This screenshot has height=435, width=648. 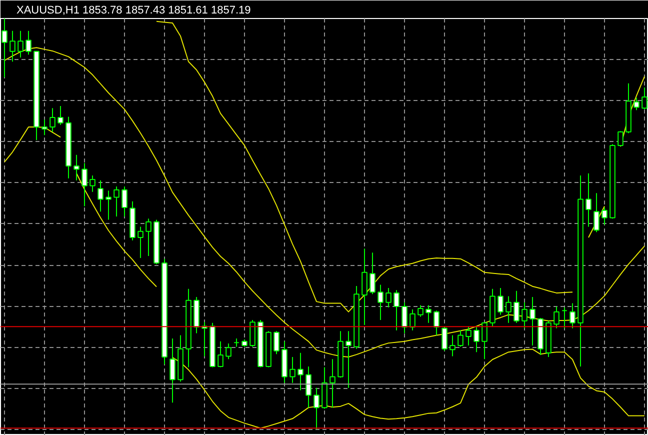 What do you see at coordinates (133, 10) in the screenshot?
I see `chart-title: XAUUSD,H1 1853.78 1857.43 1851.61 1857.19` at bounding box center [133, 10].